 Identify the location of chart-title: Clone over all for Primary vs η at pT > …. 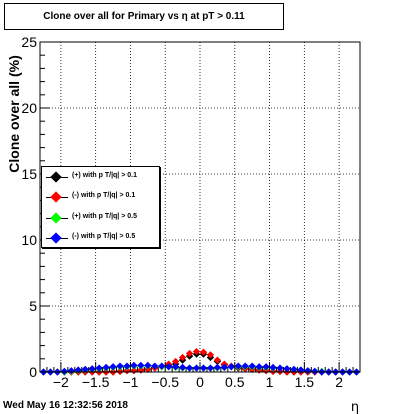
(144, 16).